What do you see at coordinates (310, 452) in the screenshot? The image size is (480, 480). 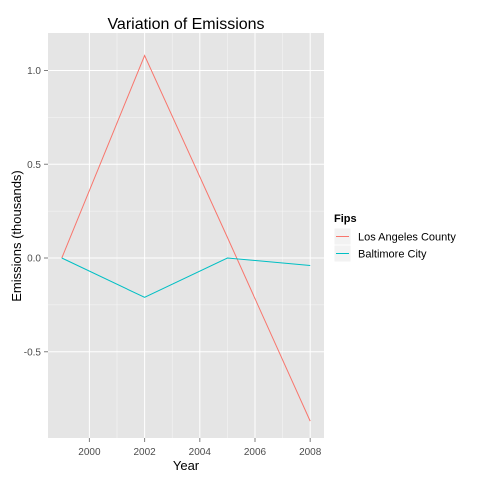 I see `x-tick-label: 2008` at bounding box center [310, 452].